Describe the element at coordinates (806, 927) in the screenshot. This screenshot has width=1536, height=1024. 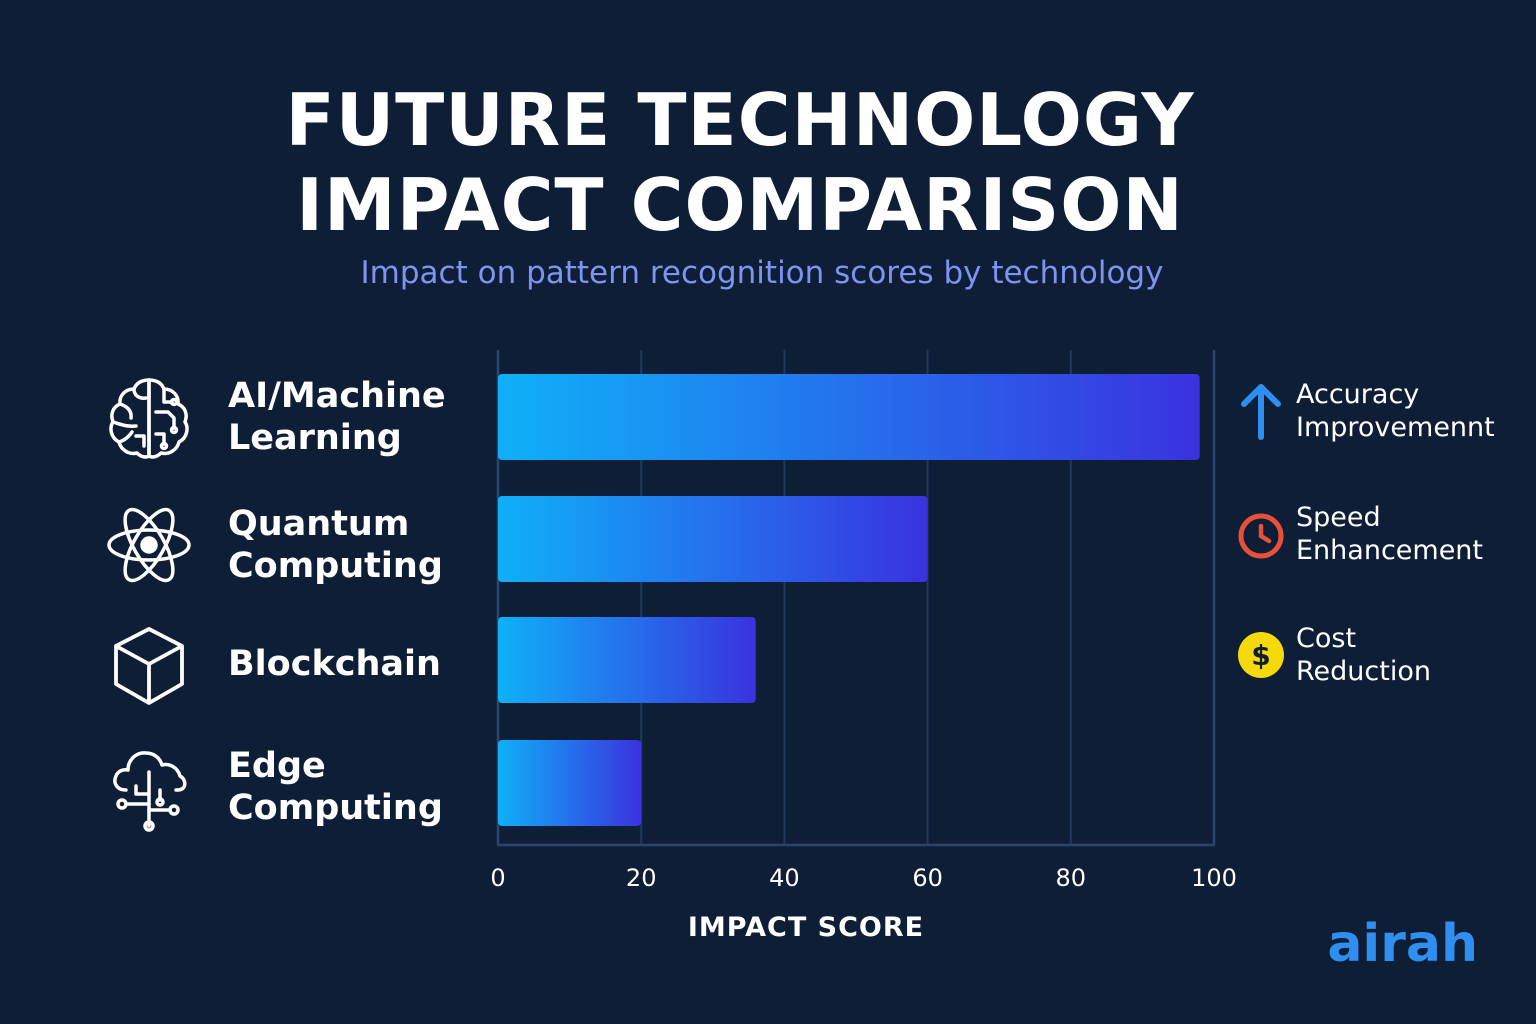
I see `x-axis-title: IMPACT SCORE` at that location.